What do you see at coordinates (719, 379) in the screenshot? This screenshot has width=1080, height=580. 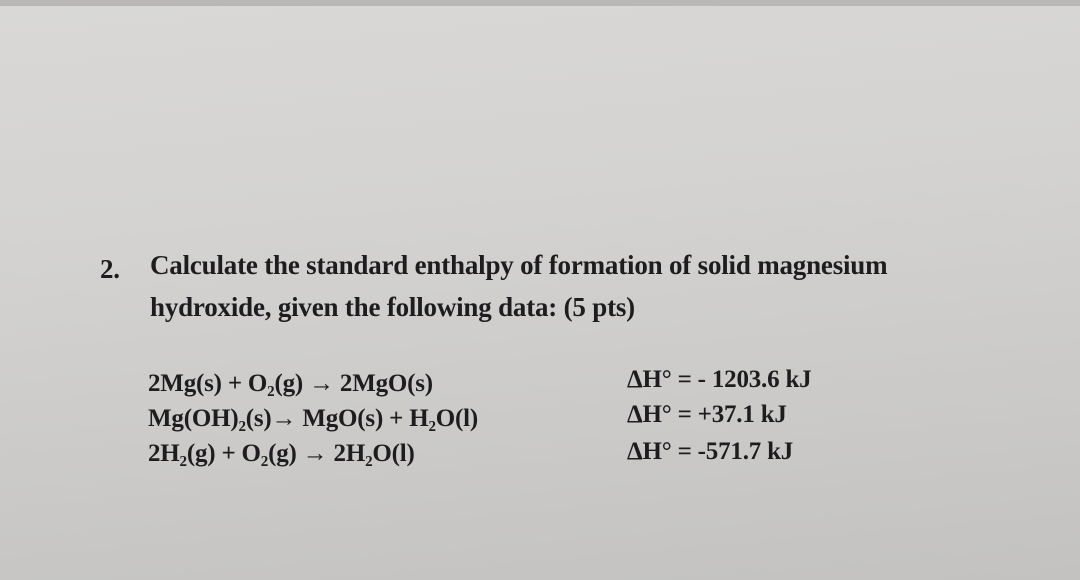 I see `enthalpy: ΔH° = - 1203.6 kJ` at bounding box center [719, 379].